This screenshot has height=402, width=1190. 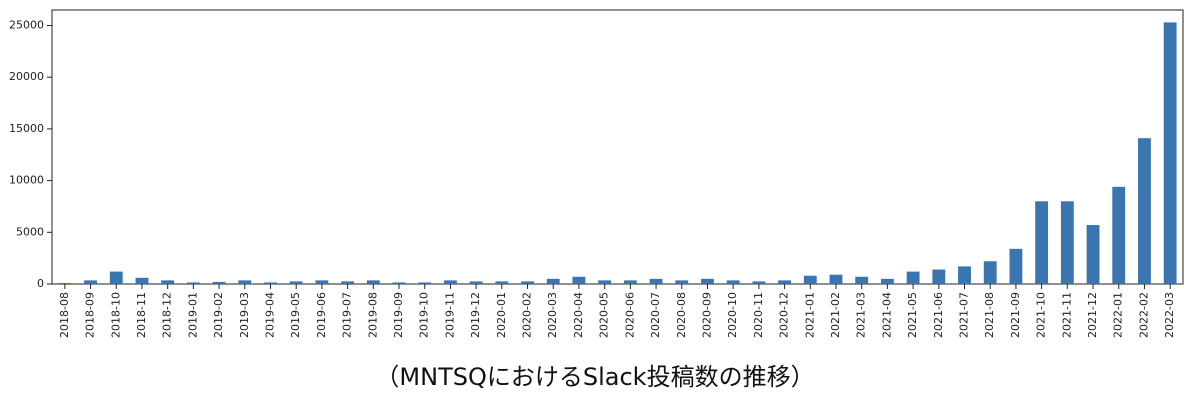 I want to click on x-tick-label: 2019-03, so click(x=244, y=315).